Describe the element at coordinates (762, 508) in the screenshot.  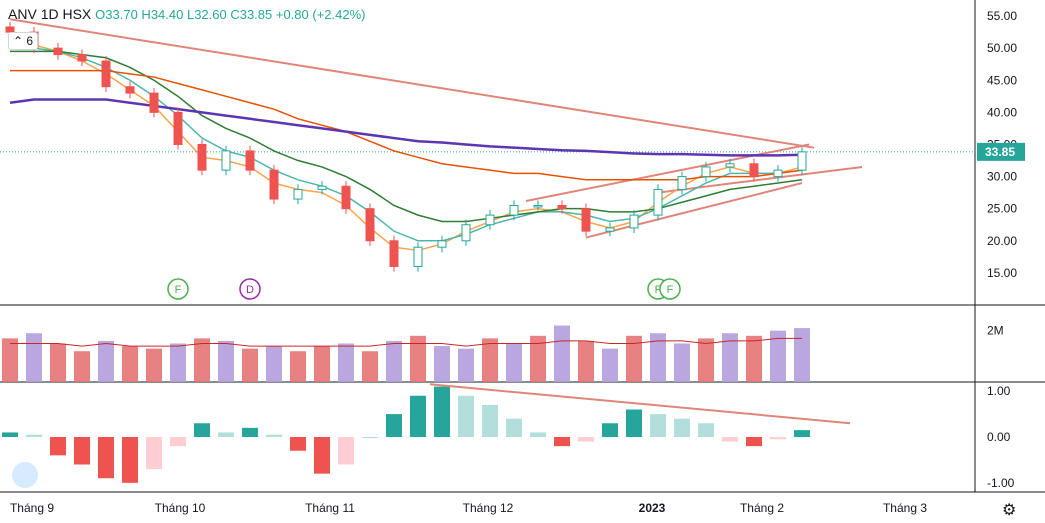
I see `time-axis-label: Tháng 2` at that location.